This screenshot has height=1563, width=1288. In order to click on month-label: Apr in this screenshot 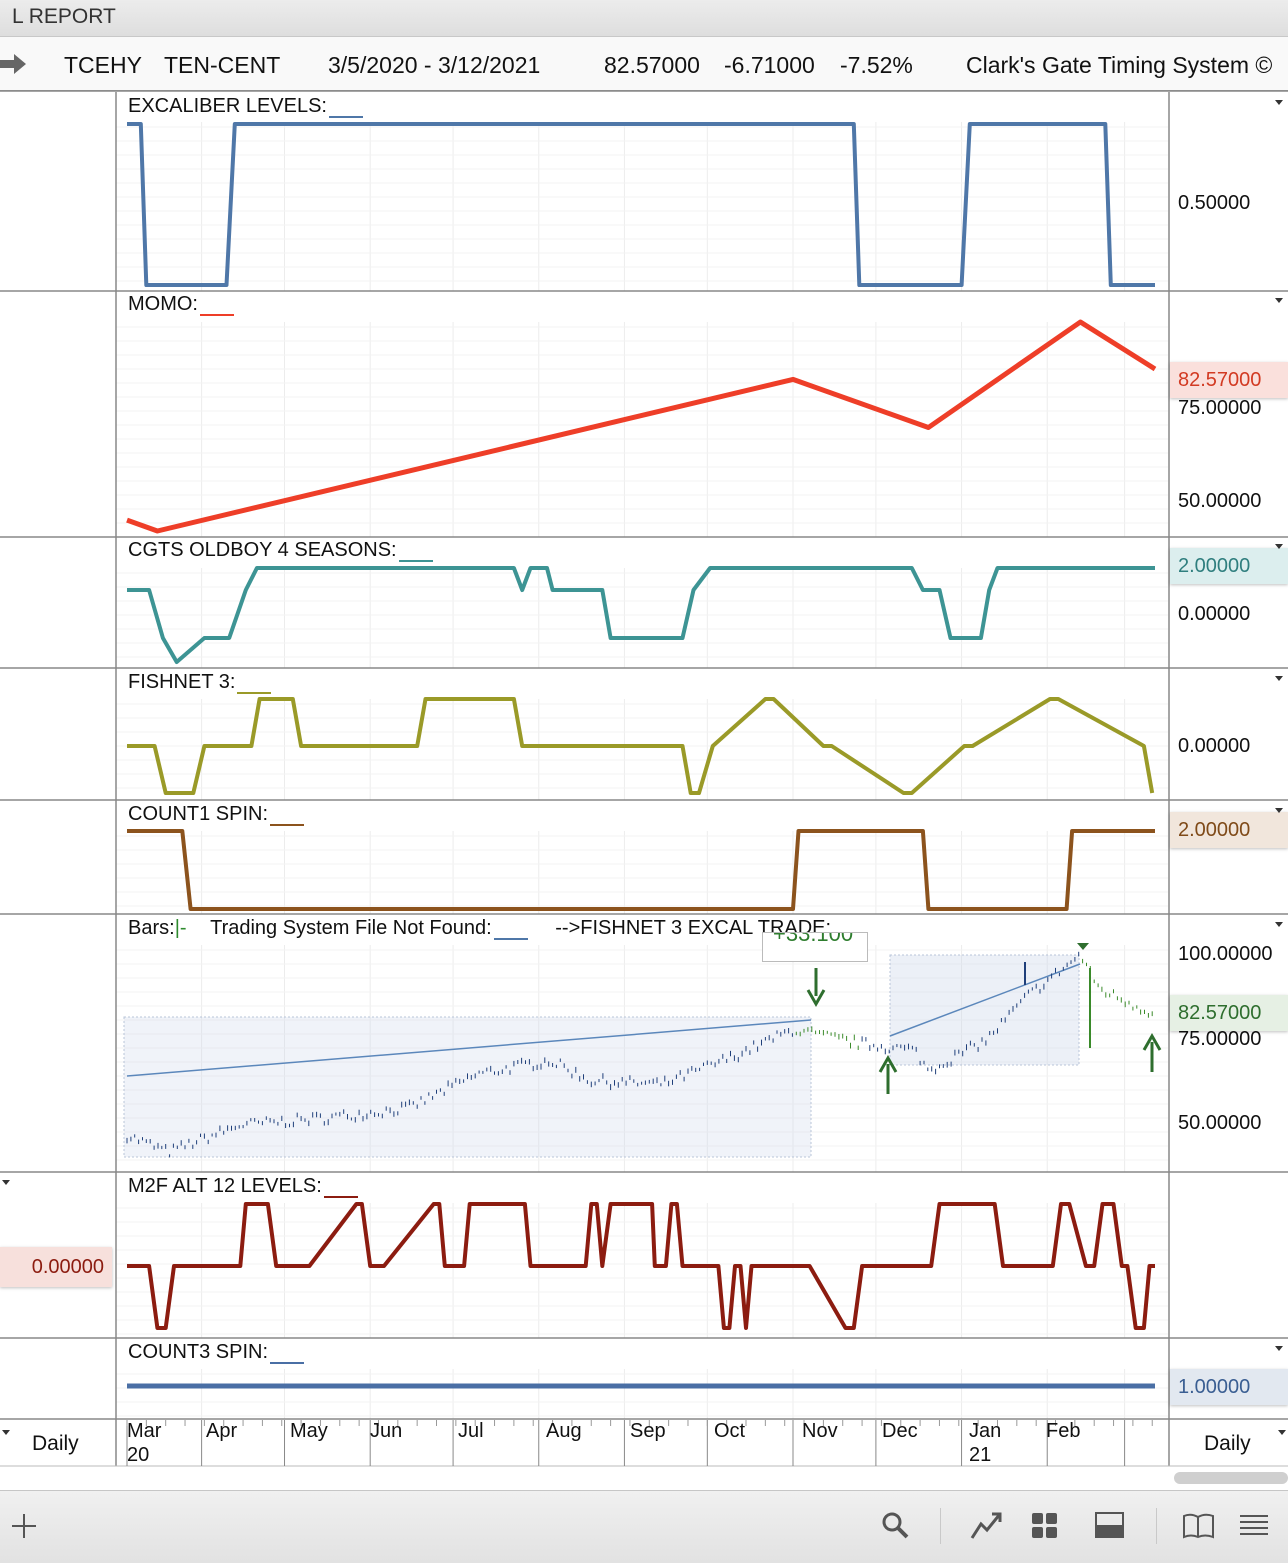, I will do `click(222, 1431)`.